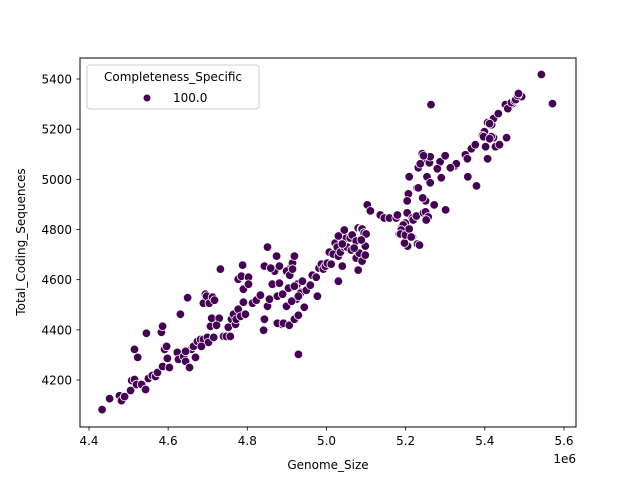 The height and width of the screenshot is (484, 640). Describe the element at coordinates (88, 441) in the screenshot. I see `x-tick-label: 4.4` at that location.